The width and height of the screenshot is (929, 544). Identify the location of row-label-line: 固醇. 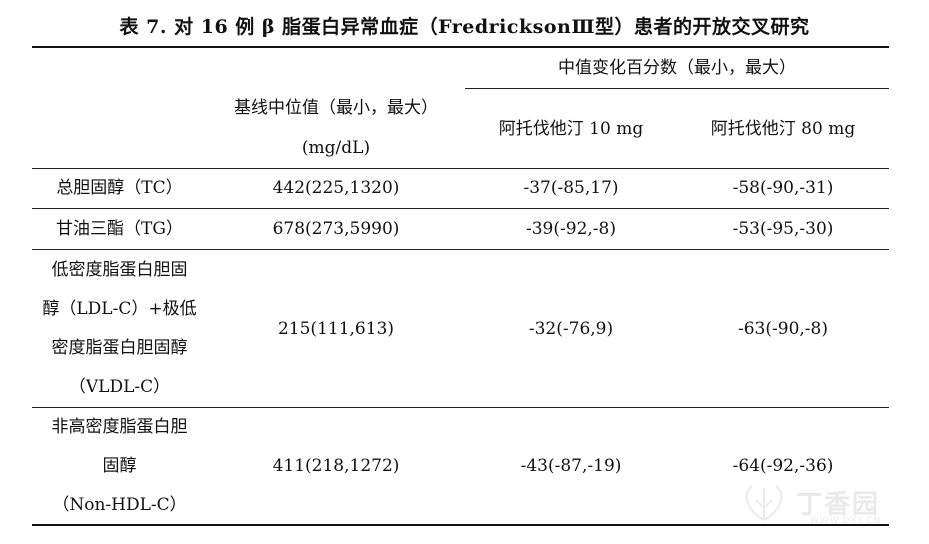
(119, 466).